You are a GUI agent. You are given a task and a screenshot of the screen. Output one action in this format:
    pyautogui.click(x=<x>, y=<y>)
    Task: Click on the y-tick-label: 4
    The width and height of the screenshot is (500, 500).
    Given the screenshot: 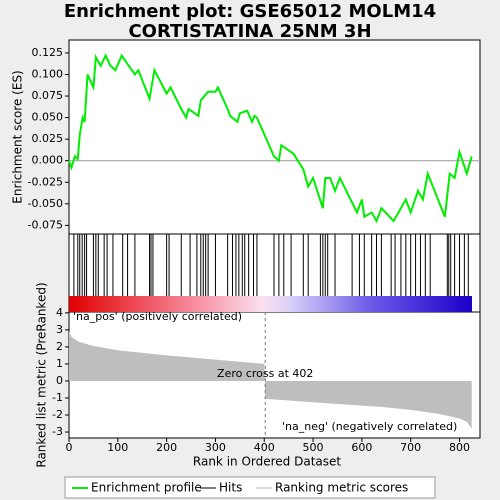 What is the action you would take?
    pyautogui.click(x=59, y=312)
    